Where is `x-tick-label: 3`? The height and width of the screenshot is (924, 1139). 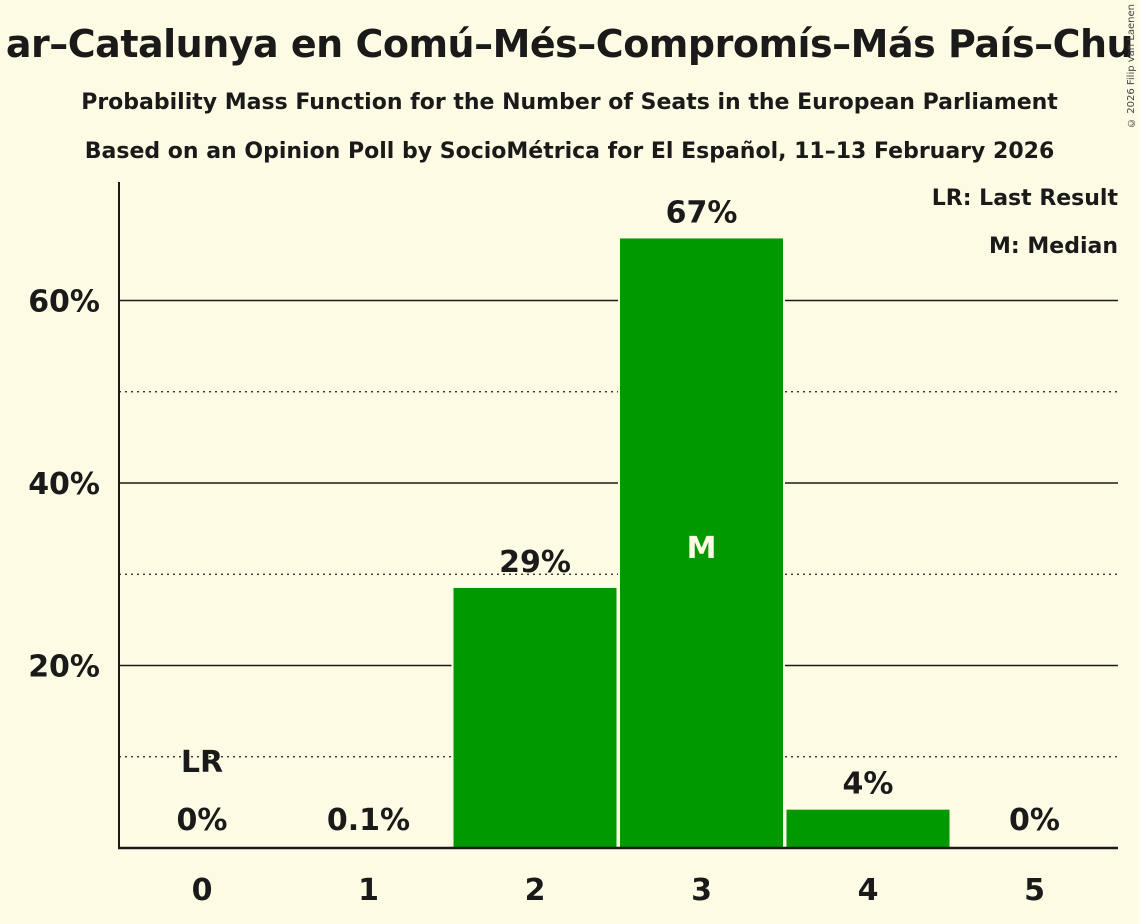 x-tick-label: 3 is located at coordinates (701, 890).